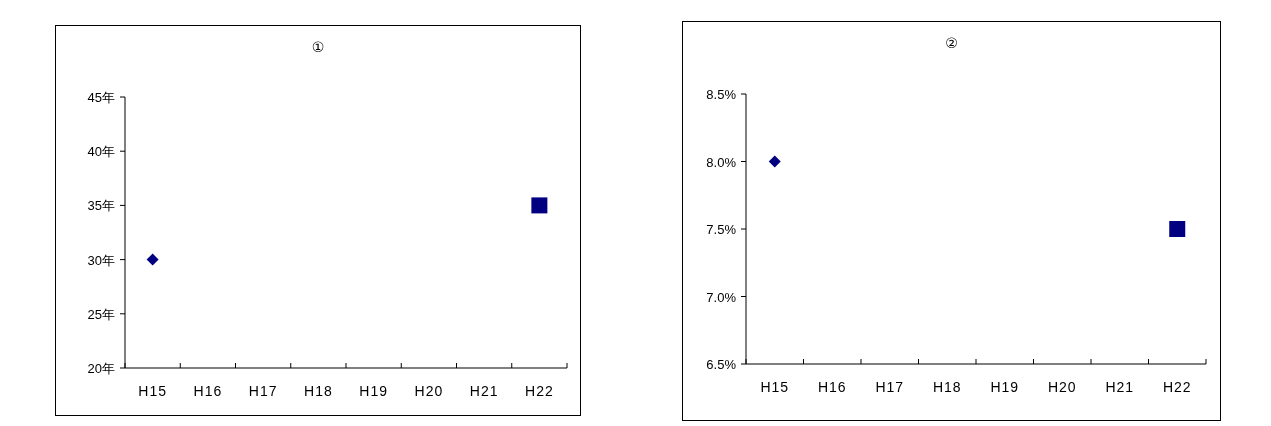 The height and width of the screenshot is (426, 1271). What do you see at coordinates (951, 43) in the screenshot?
I see `chart-title: ②` at bounding box center [951, 43].